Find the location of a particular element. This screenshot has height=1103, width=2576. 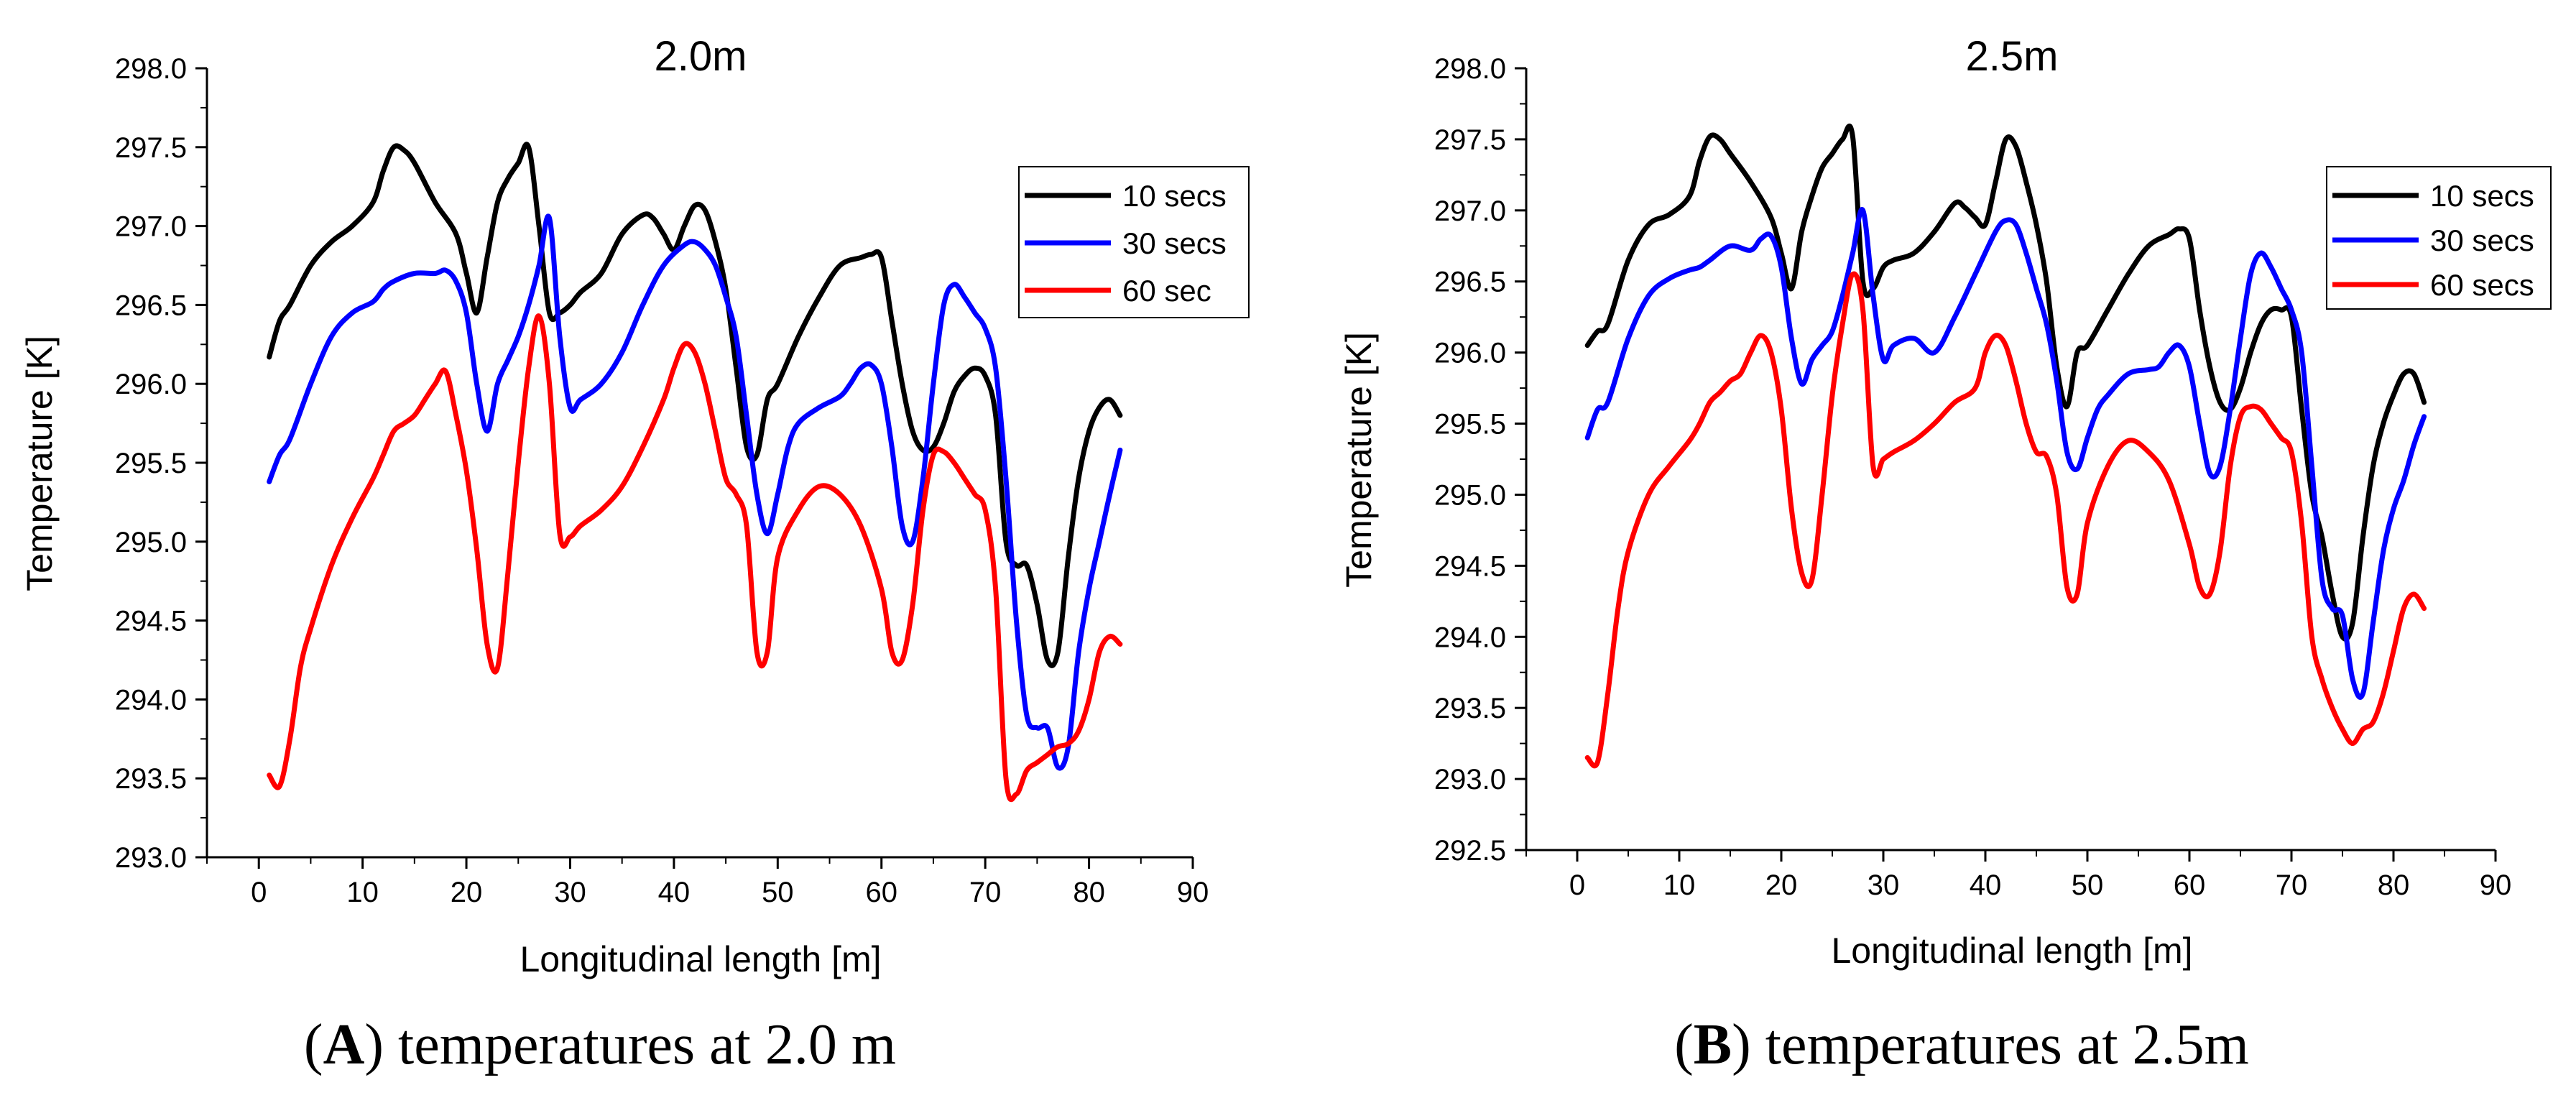

legend-label: 60 sec is located at coordinates (1166, 291).